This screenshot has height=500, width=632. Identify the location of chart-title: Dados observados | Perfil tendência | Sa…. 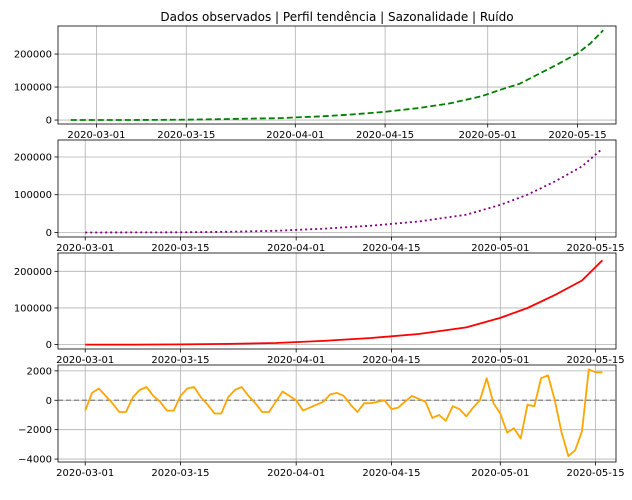
(336, 17).